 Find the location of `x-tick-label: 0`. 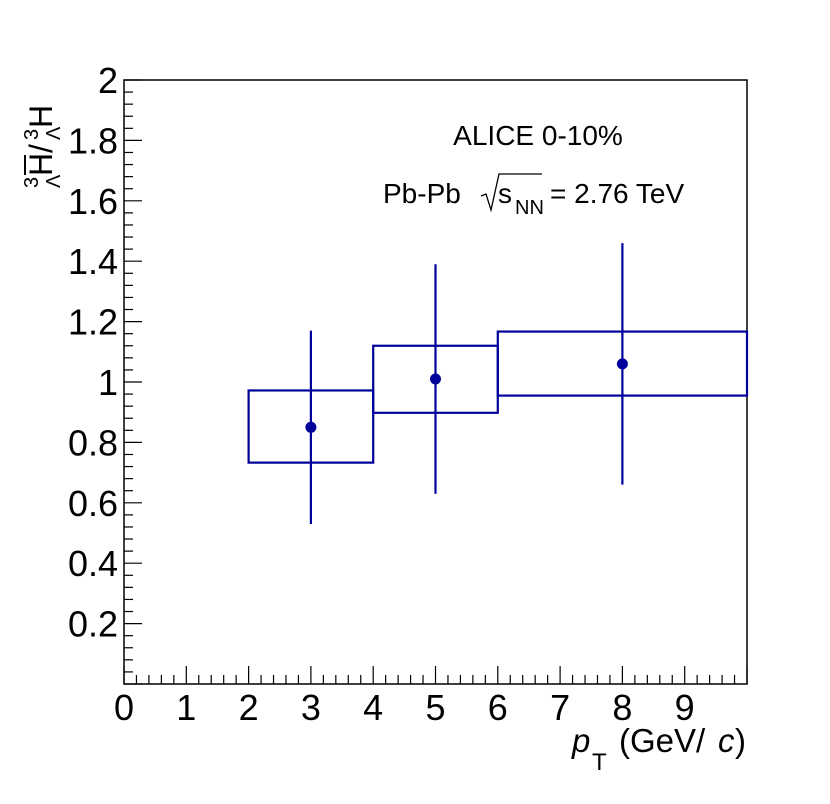

x-tick-label: 0 is located at coordinates (124, 707).